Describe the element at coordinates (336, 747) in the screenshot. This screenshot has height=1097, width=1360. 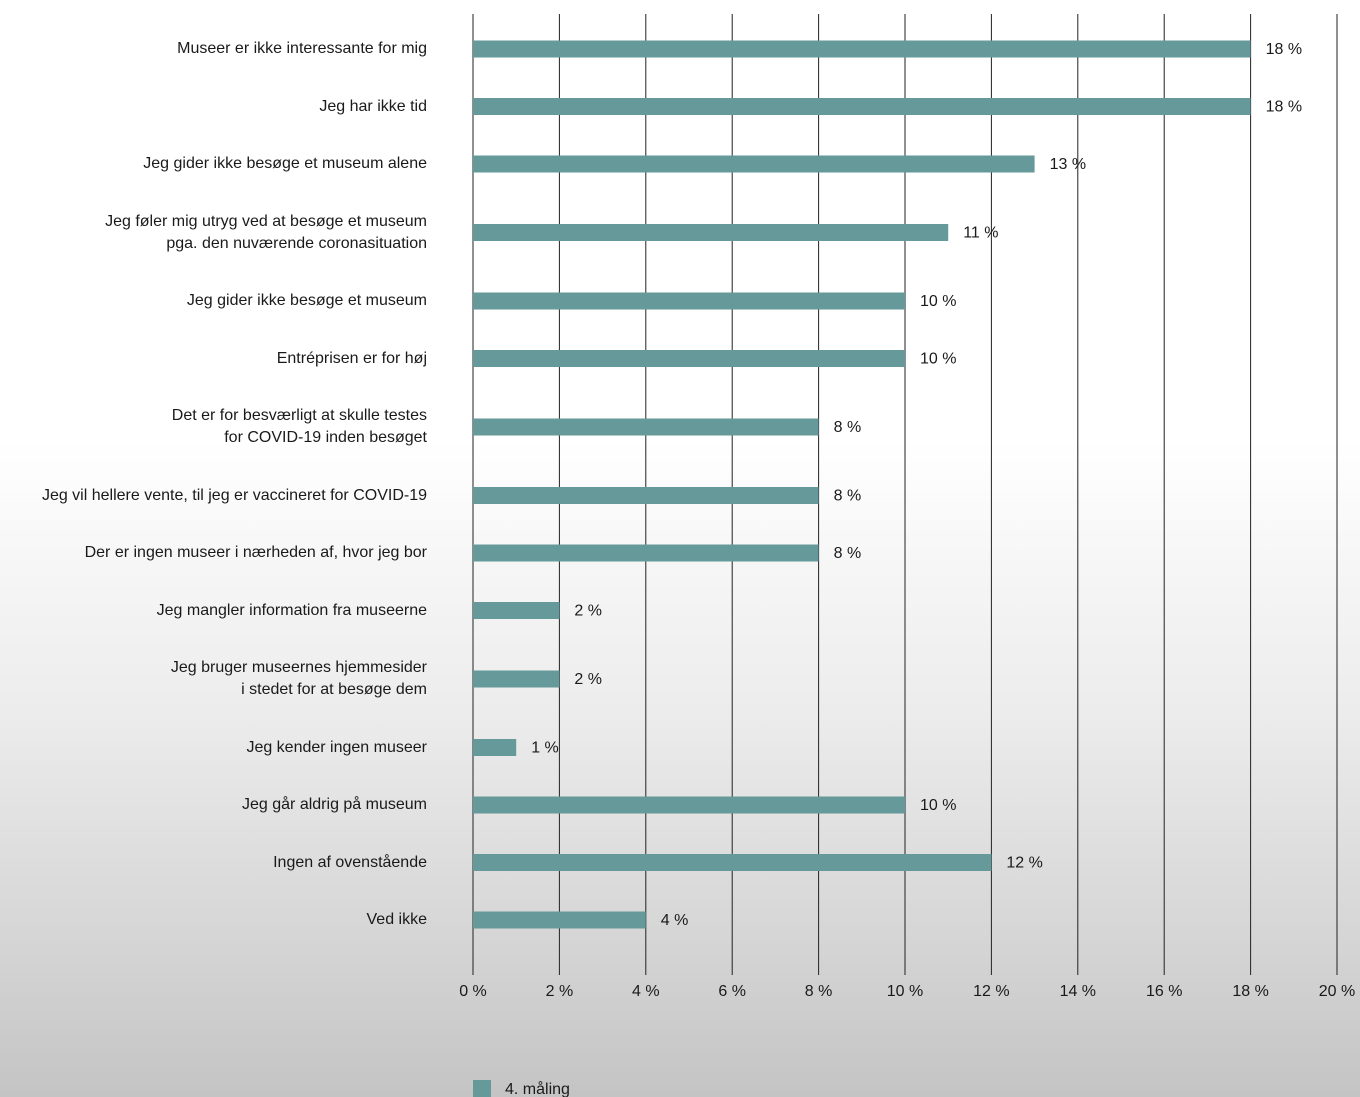
I see `category-label: Jeg kender ingen museer` at that location.